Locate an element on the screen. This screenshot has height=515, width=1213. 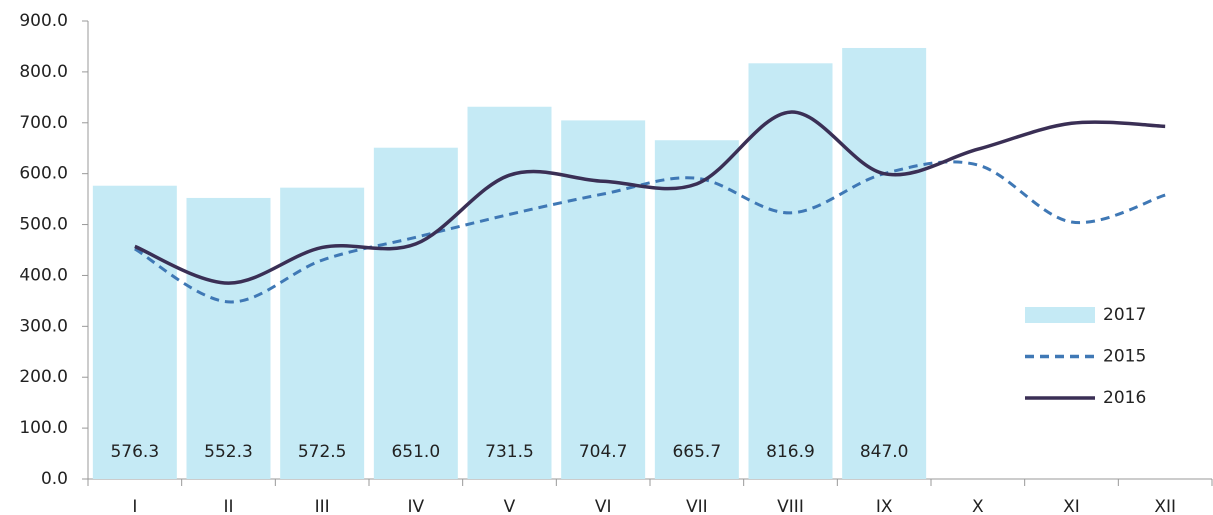
x-tick-label: X is located at coordinates (978, 506).